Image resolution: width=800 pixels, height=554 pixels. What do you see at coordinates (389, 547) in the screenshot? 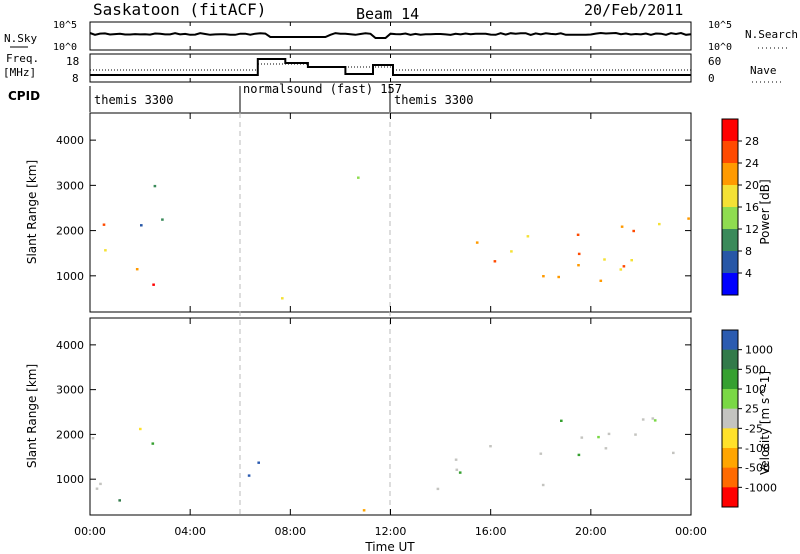
I see `time-xlabel: Time UT` at bounding box center [389, 547].